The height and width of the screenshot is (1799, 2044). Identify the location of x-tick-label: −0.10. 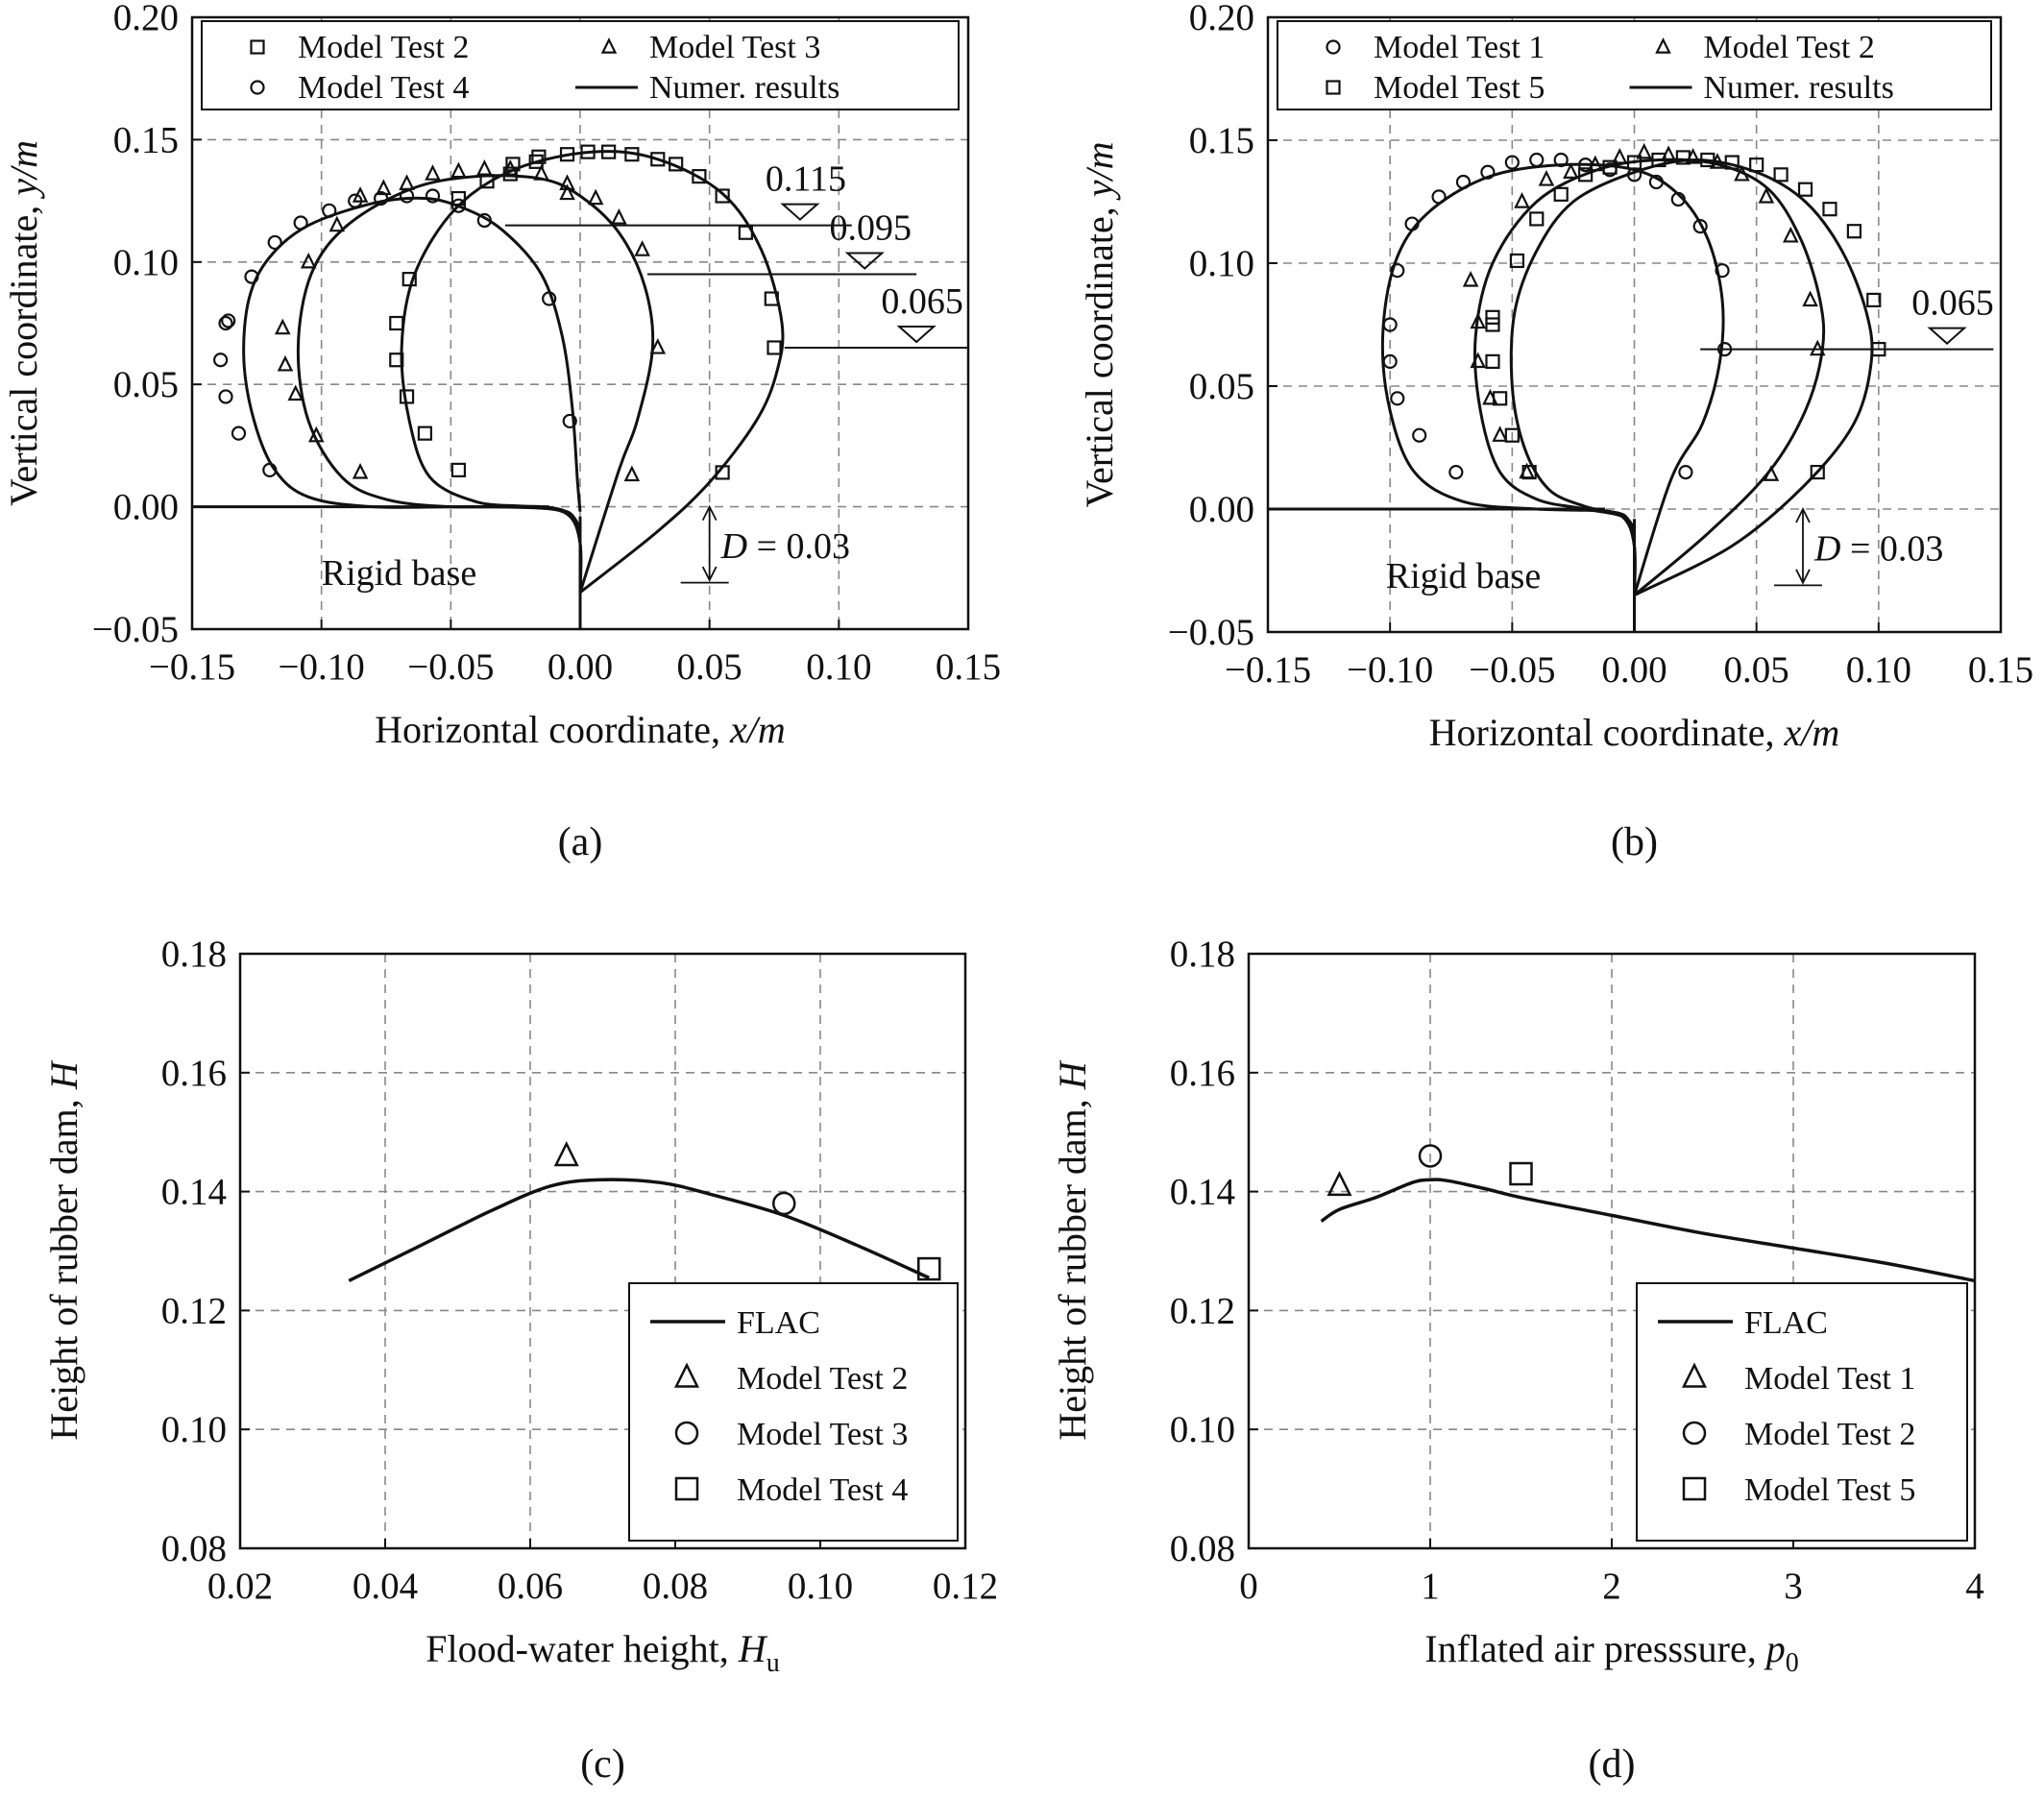
(322, 667).